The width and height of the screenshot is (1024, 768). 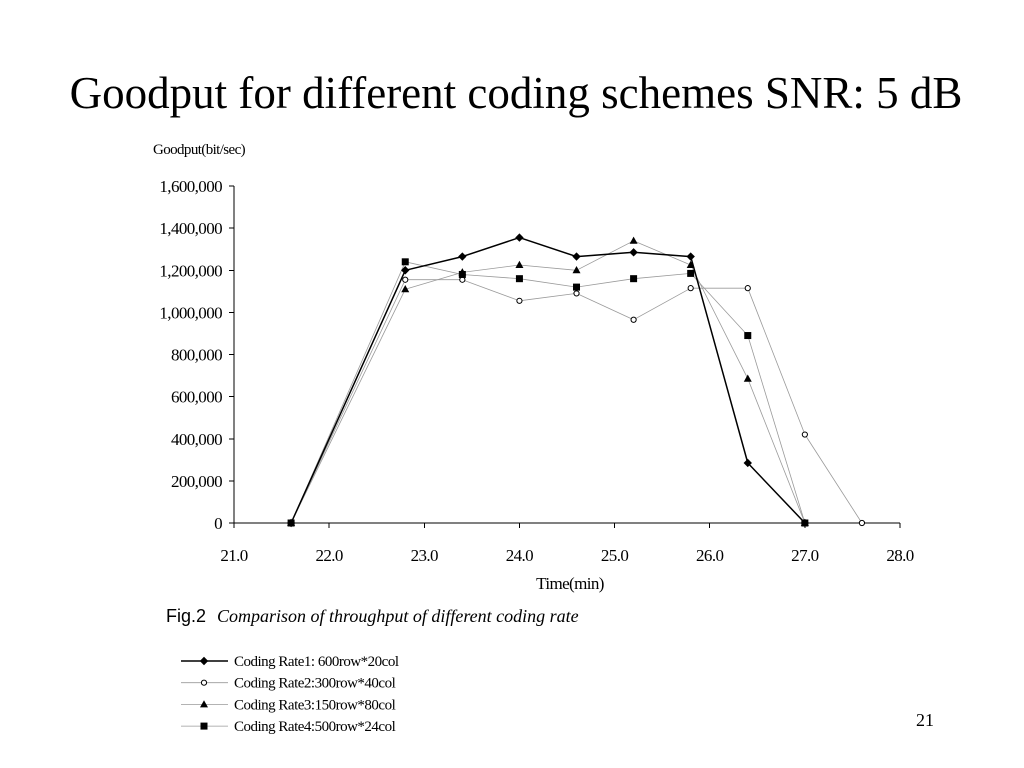 What do you see at coordinates (315, 684) in the screenshot?
I see `legend-label: Coding Rate2:300row*40col` at bounding box center [315, 684].